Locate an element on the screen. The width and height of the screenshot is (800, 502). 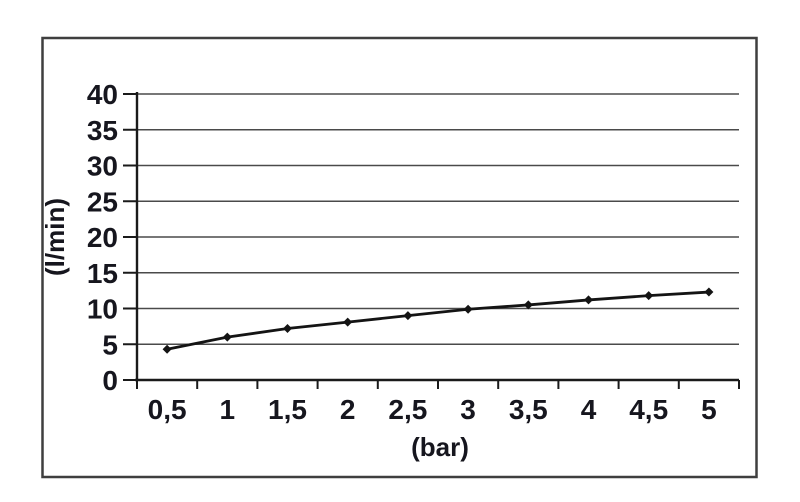
y-tick-label-25: 25 is located at coordinates (102, 201).